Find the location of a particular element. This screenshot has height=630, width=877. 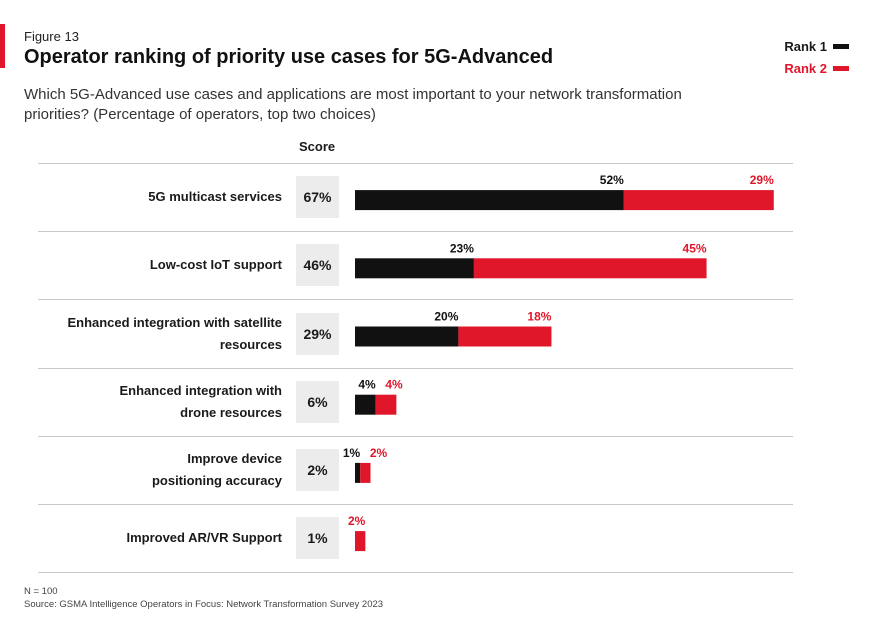

score-box-0: 67% is located at coordinates (317, 197).